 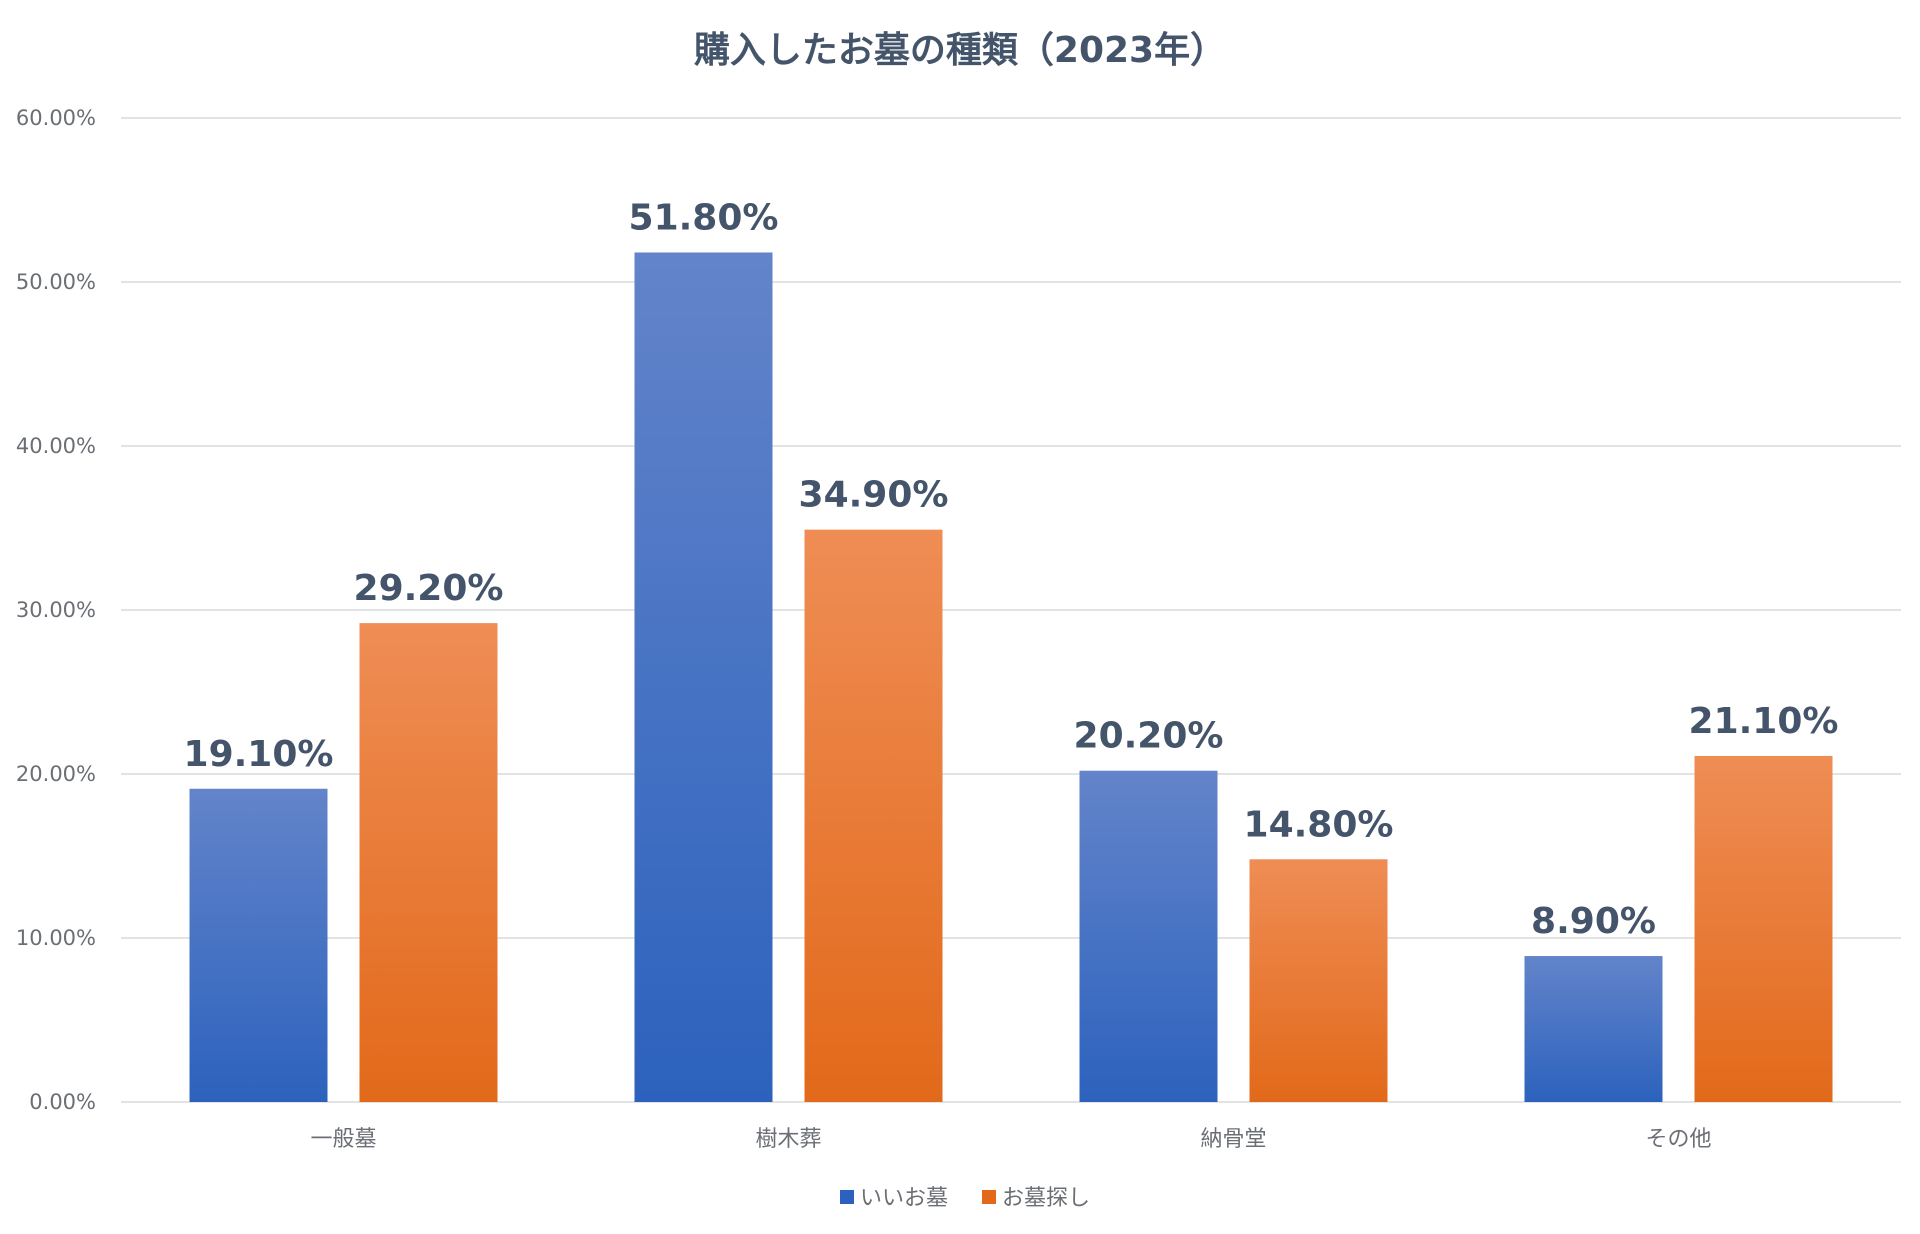 What do you see at coordinates (704, 217) in the screenshot?
I see `data-label: 51.80%` at bounding box center [704, 217].